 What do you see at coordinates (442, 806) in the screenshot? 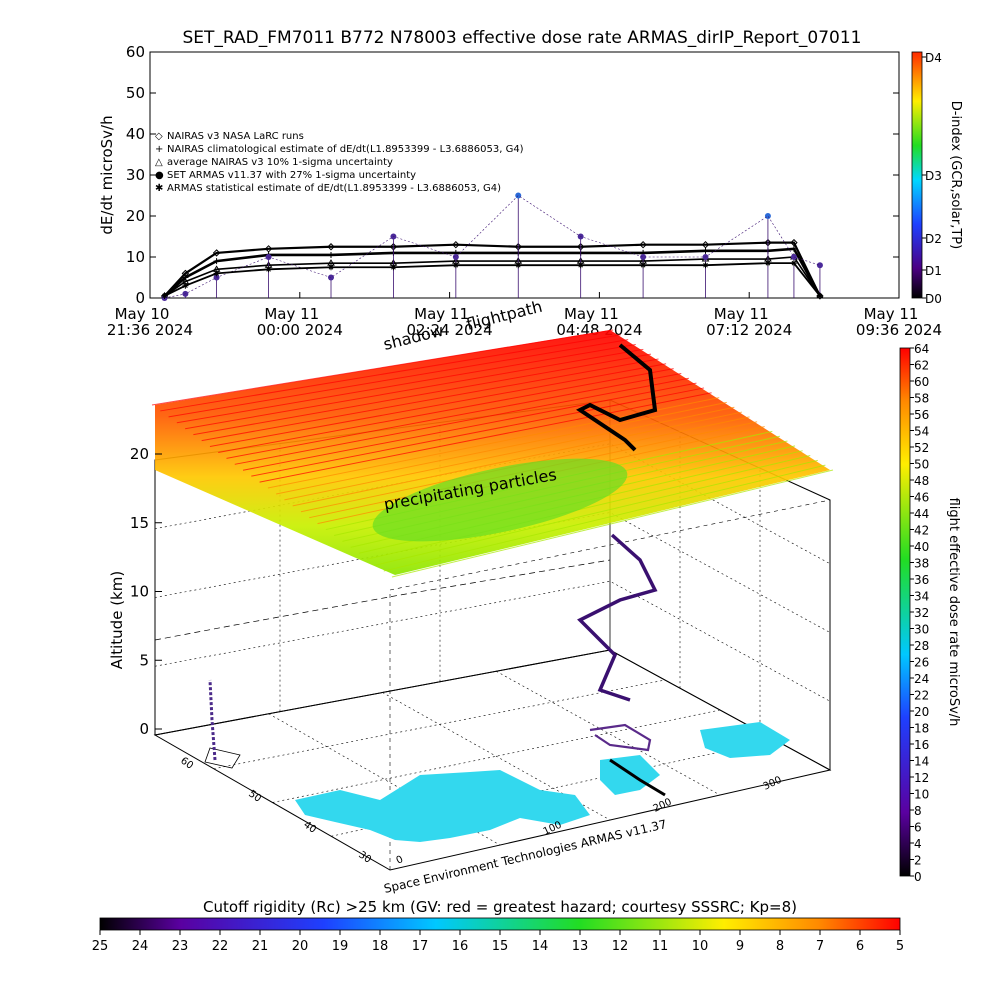
I see `landmass-europe` at bounding box center [442, 806].